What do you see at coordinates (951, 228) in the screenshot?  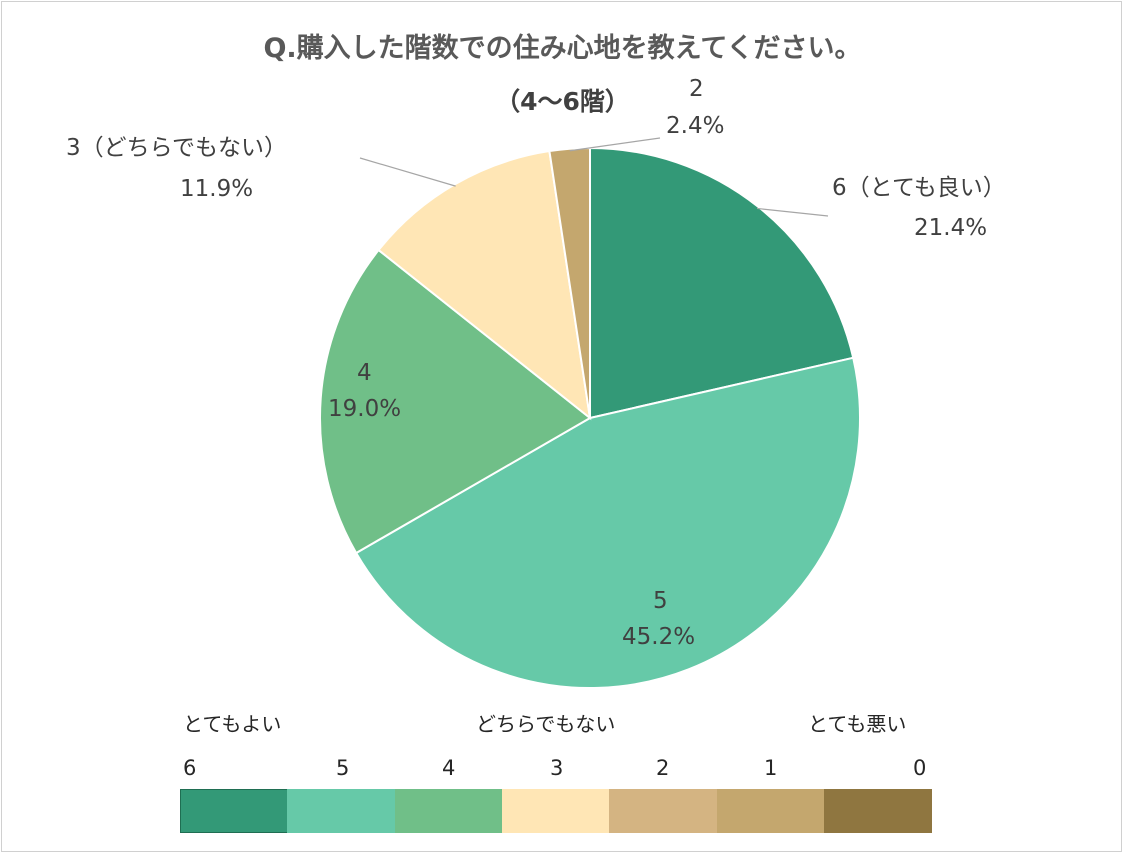 I see `slice-pct-6: 21.4%` at bounding box center [951, 228].